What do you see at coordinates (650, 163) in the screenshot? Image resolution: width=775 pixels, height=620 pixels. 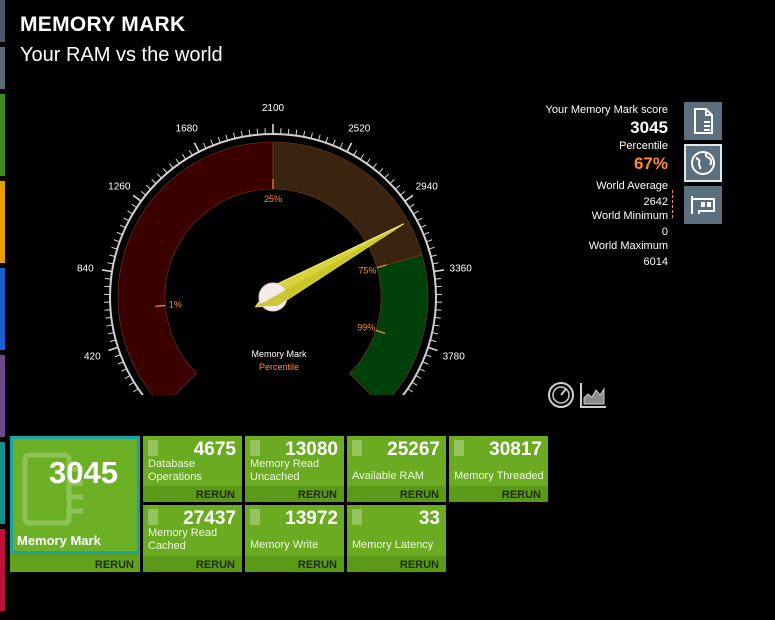 I see `percentile-value: 67%` at bounding box center [650, 163].